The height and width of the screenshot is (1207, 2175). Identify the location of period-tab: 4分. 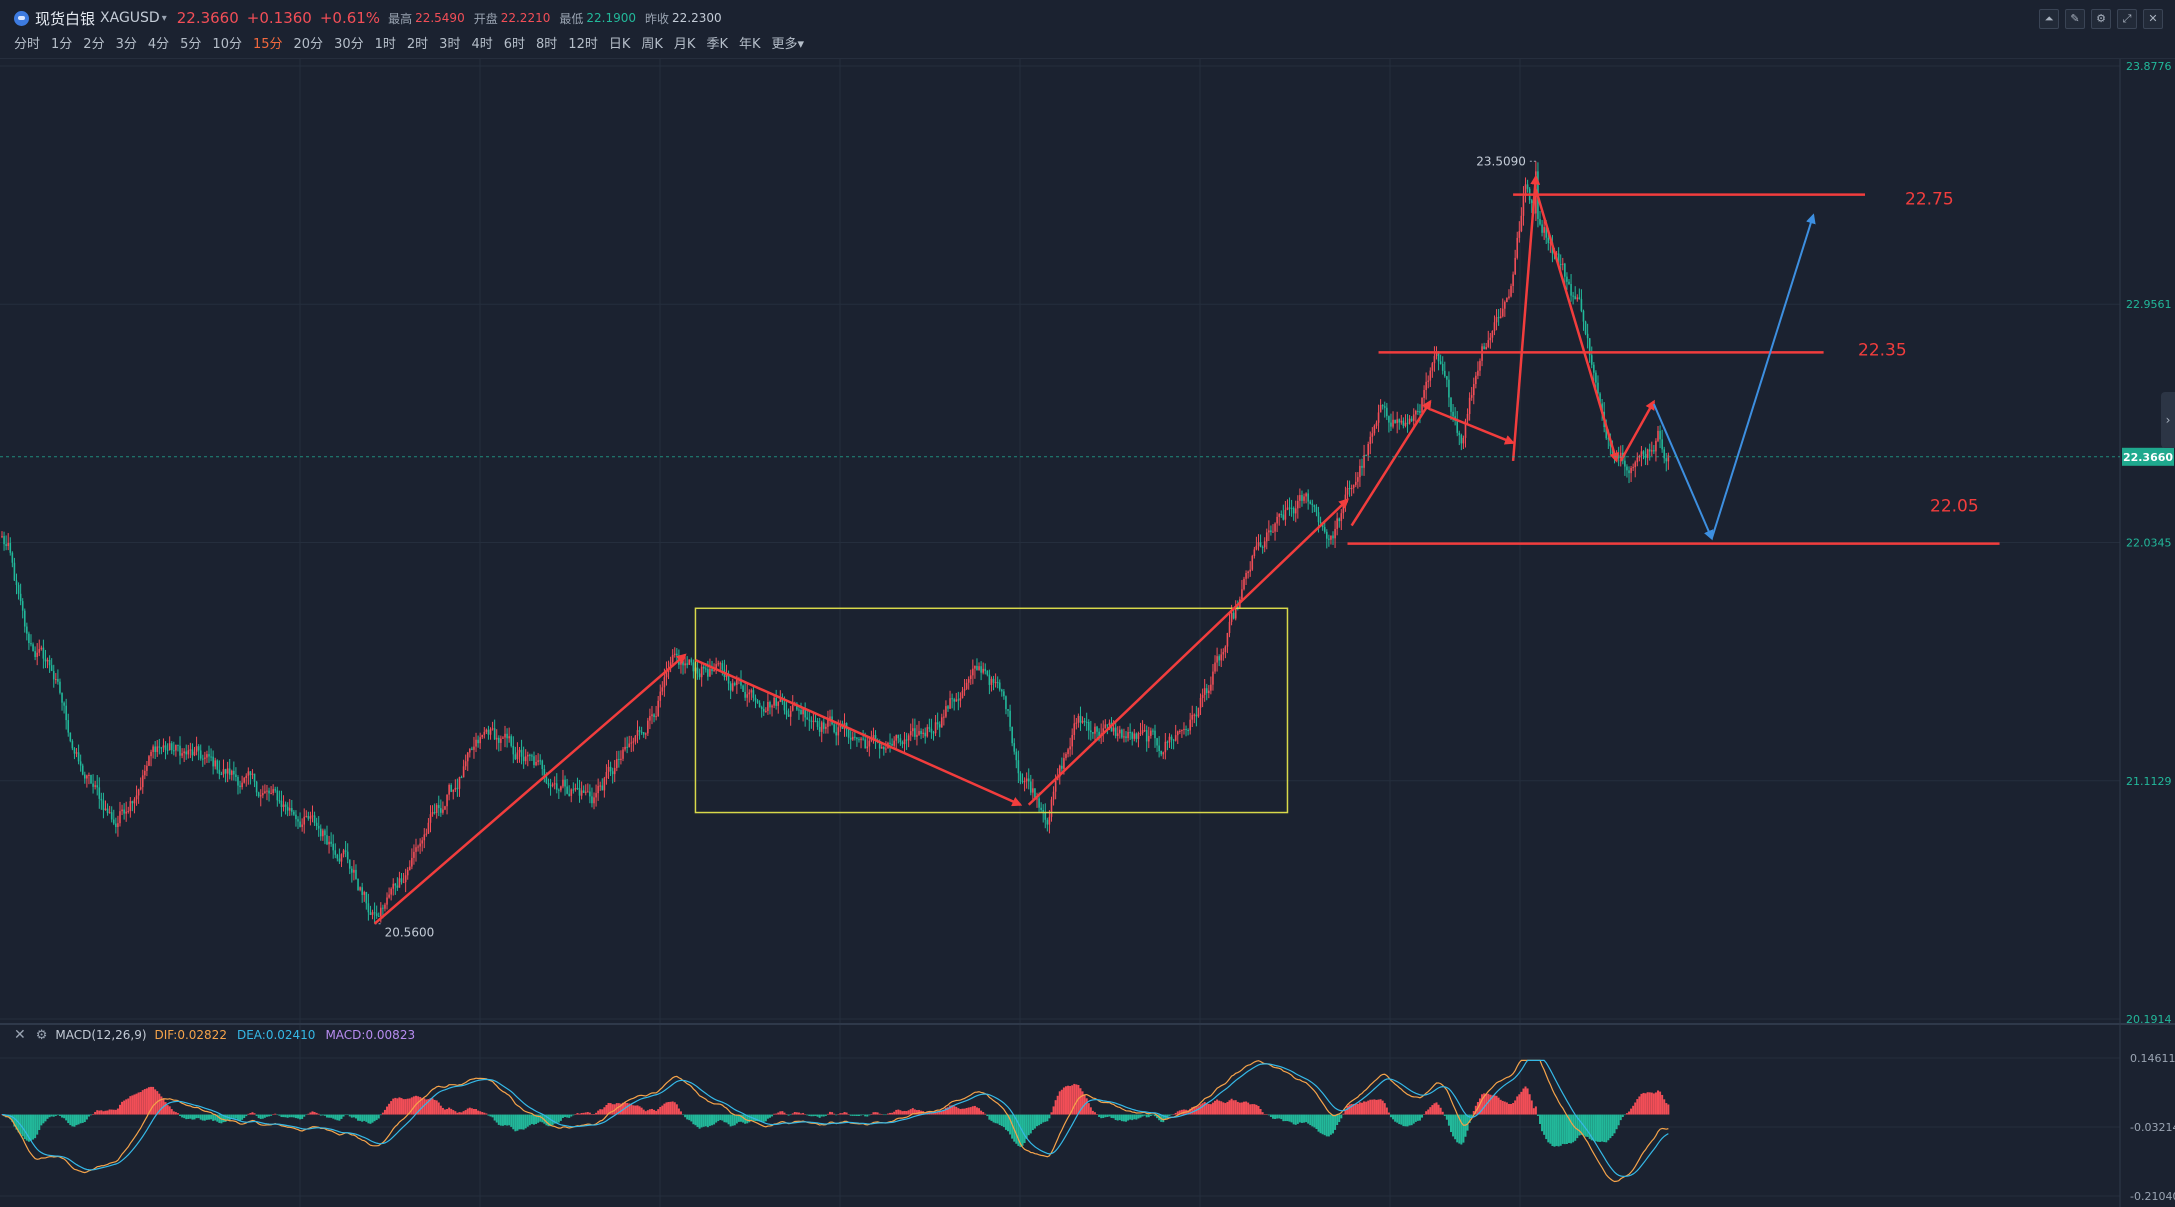
(158, 44).